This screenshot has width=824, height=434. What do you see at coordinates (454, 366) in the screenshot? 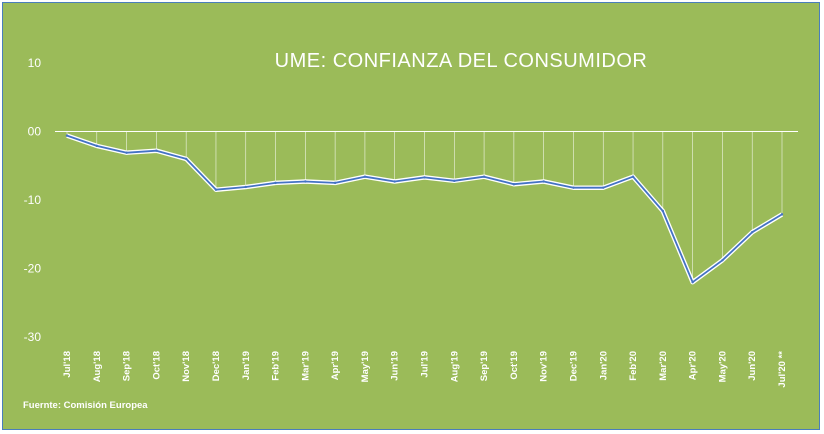
I see `x-tick-label: Aug'19` at bounding box center [454, 366].